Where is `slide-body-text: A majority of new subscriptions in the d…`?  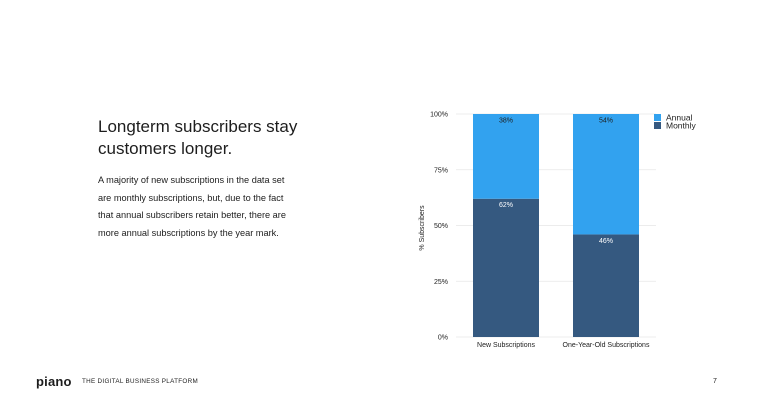 slide-body-text: A majority of new subscriptions in the d… is located at coordinates (192, 206).